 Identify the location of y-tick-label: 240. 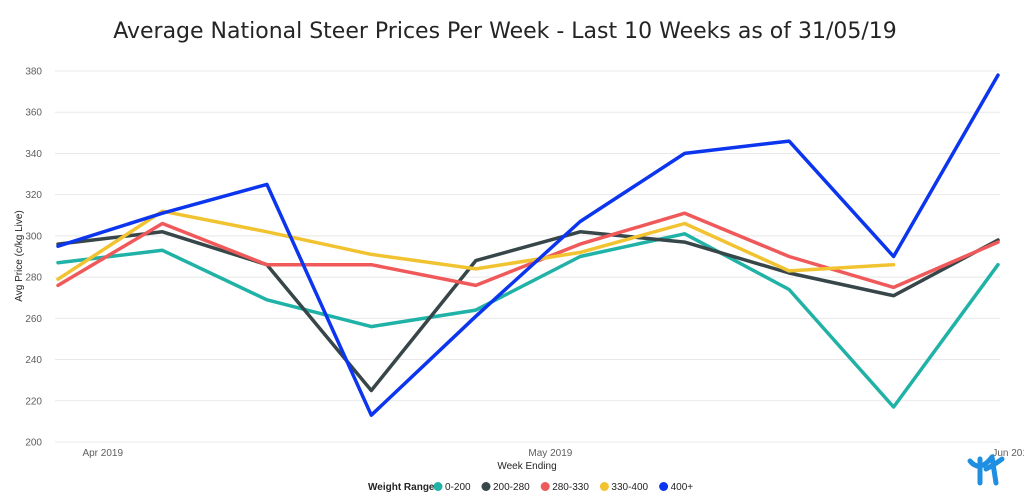
(33, 360).